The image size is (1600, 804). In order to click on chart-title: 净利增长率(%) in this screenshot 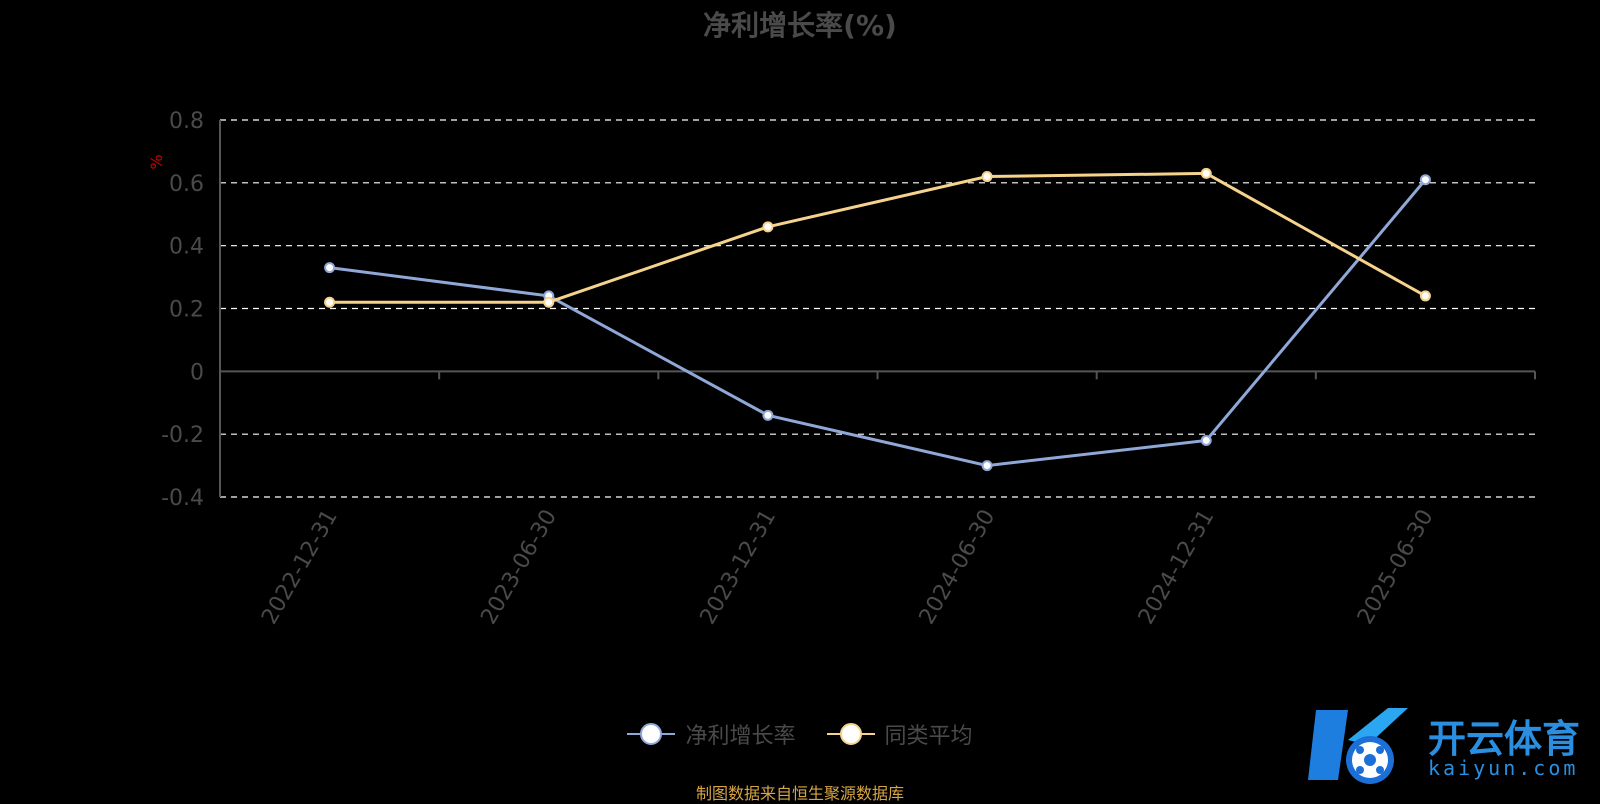, I will do `click(800, 25)`.